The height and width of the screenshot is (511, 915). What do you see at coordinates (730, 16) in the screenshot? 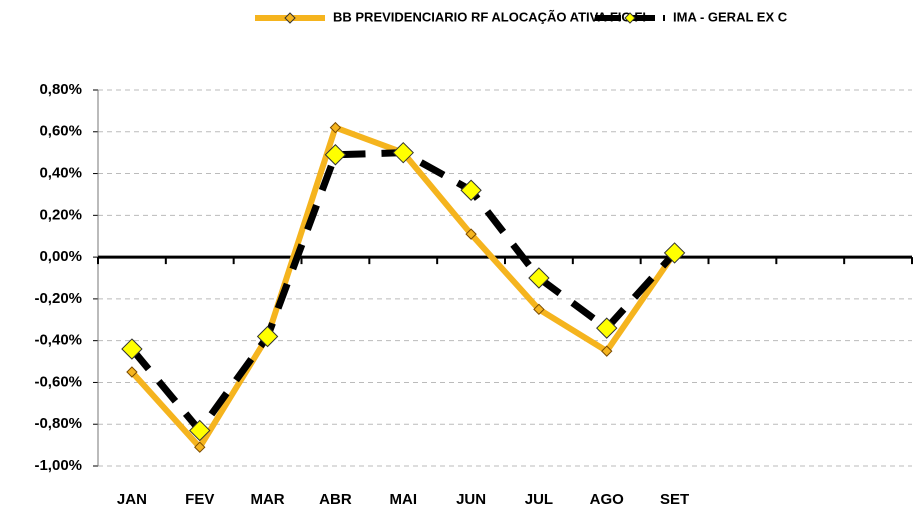
I see `legend-label: IMA - GERAL EX C` at bounding box center [730, 16].